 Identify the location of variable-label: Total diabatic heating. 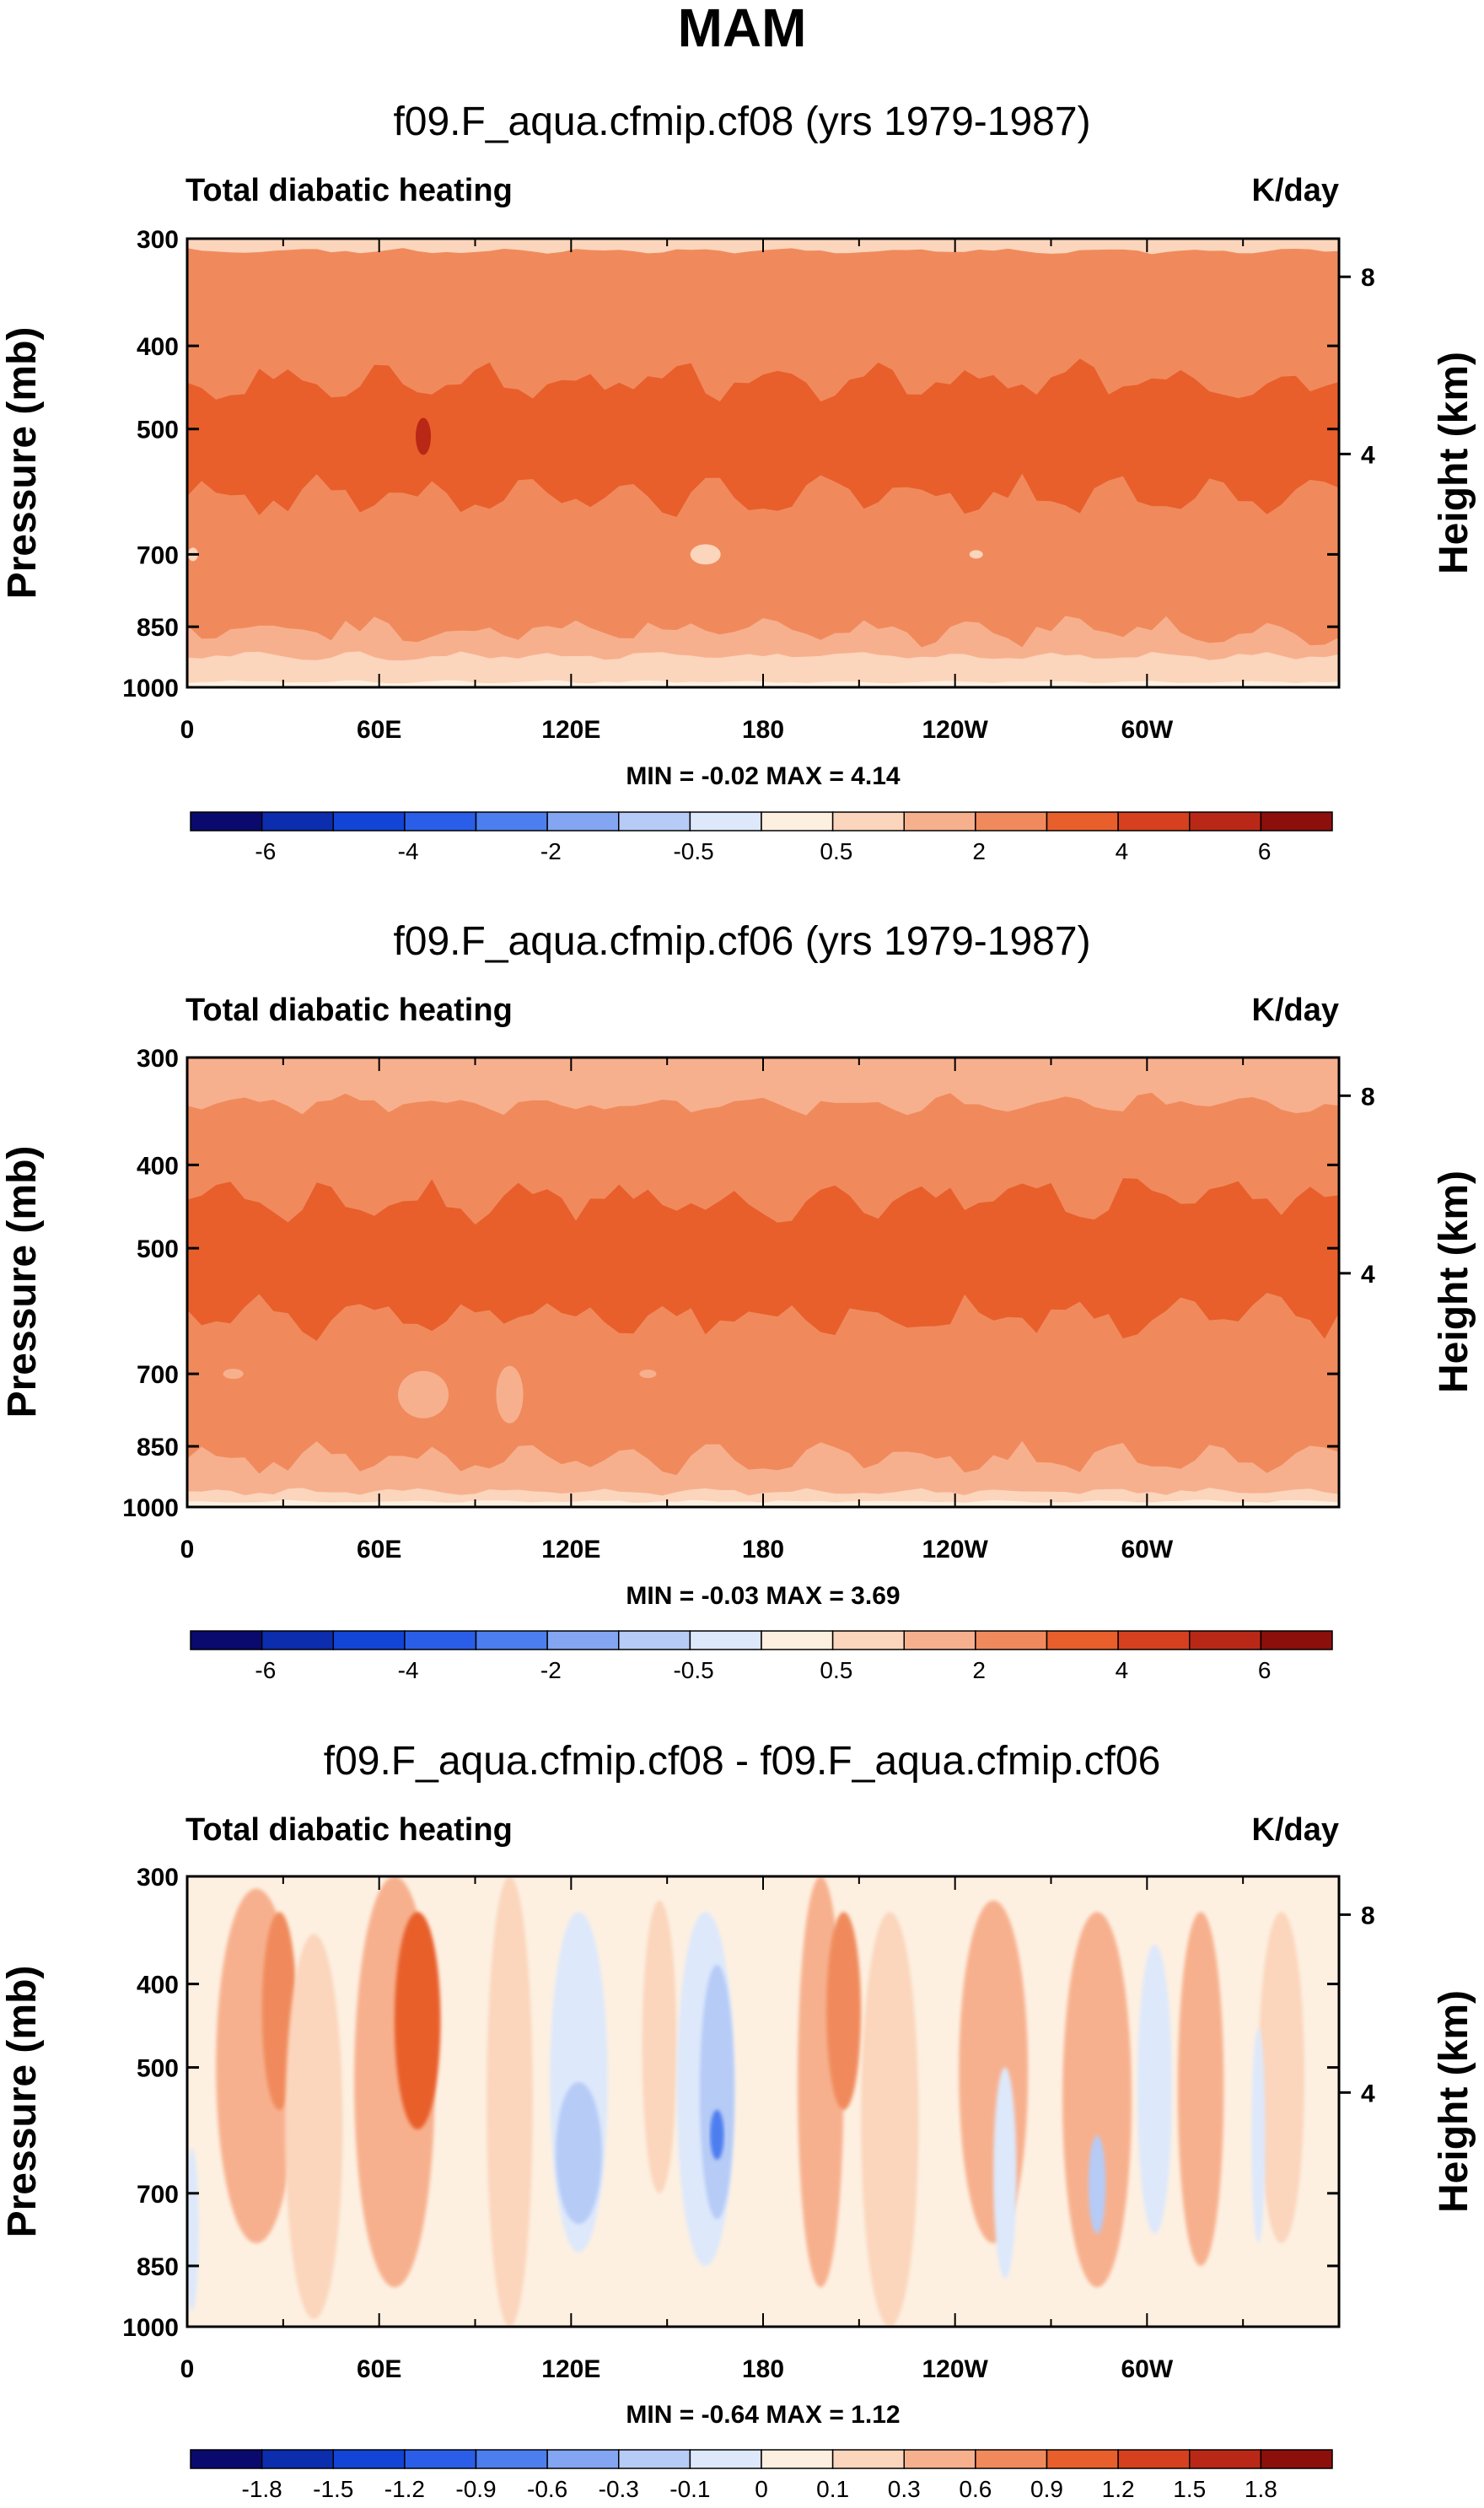
(349, 190).